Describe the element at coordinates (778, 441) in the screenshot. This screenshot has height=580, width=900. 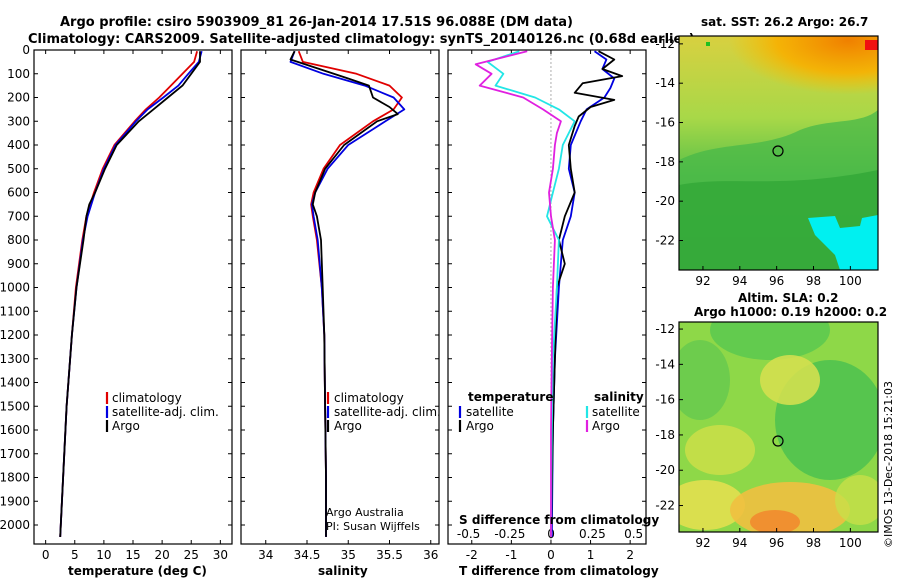
I see `sla-float-marker` at that location.